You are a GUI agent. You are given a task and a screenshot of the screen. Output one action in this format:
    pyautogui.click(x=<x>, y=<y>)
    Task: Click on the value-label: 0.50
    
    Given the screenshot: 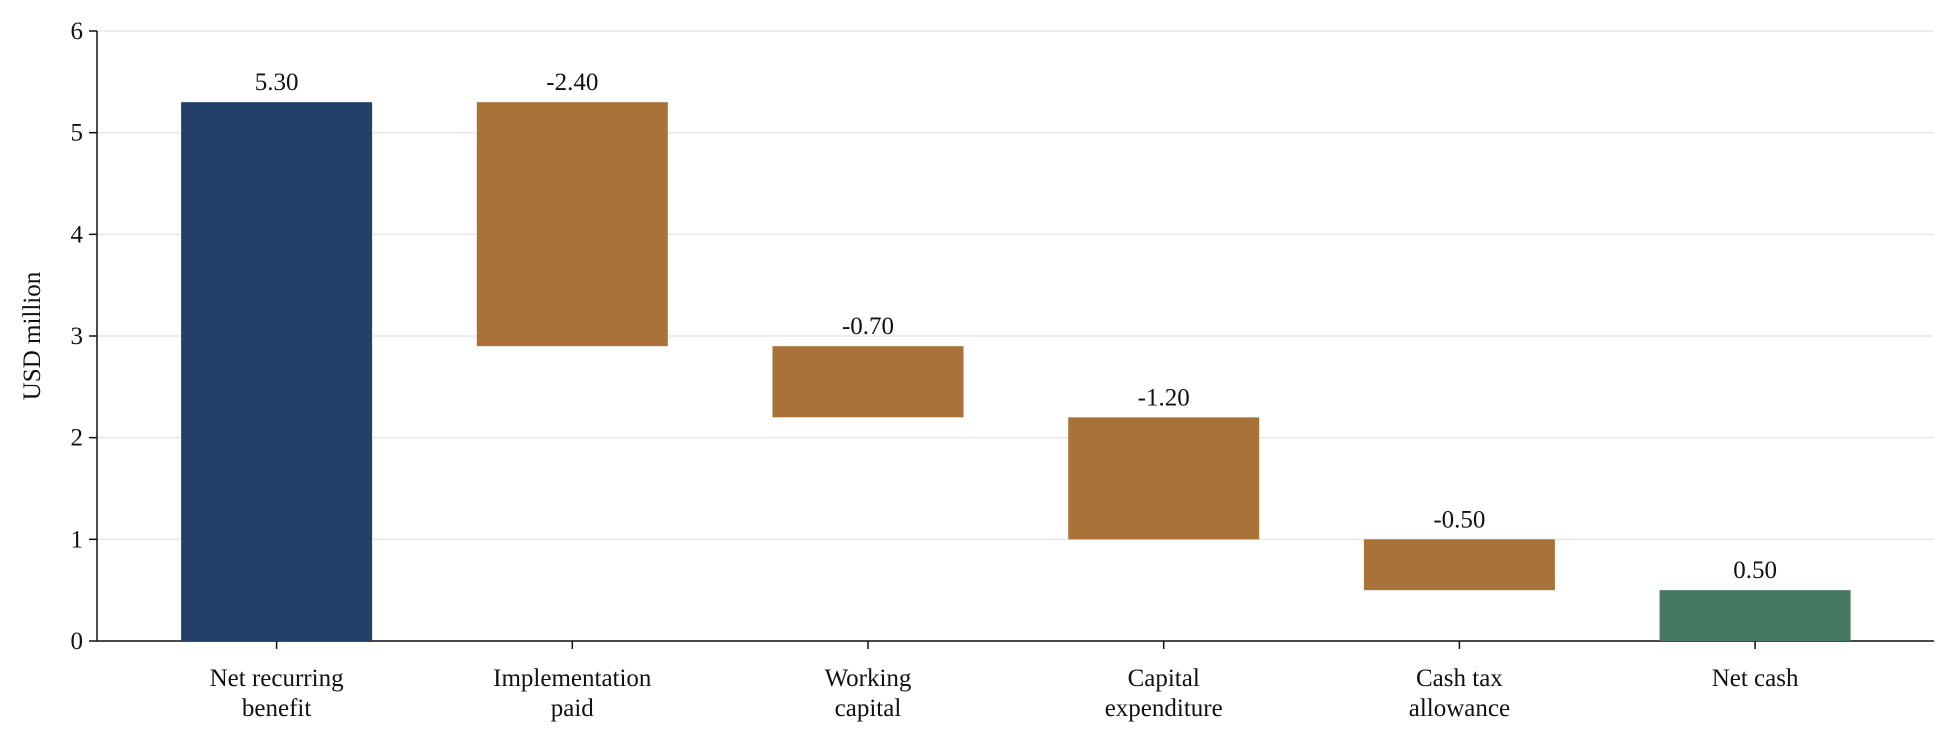 What is the action you would take?
    pyautogui.click(x=1755, y=570)
    